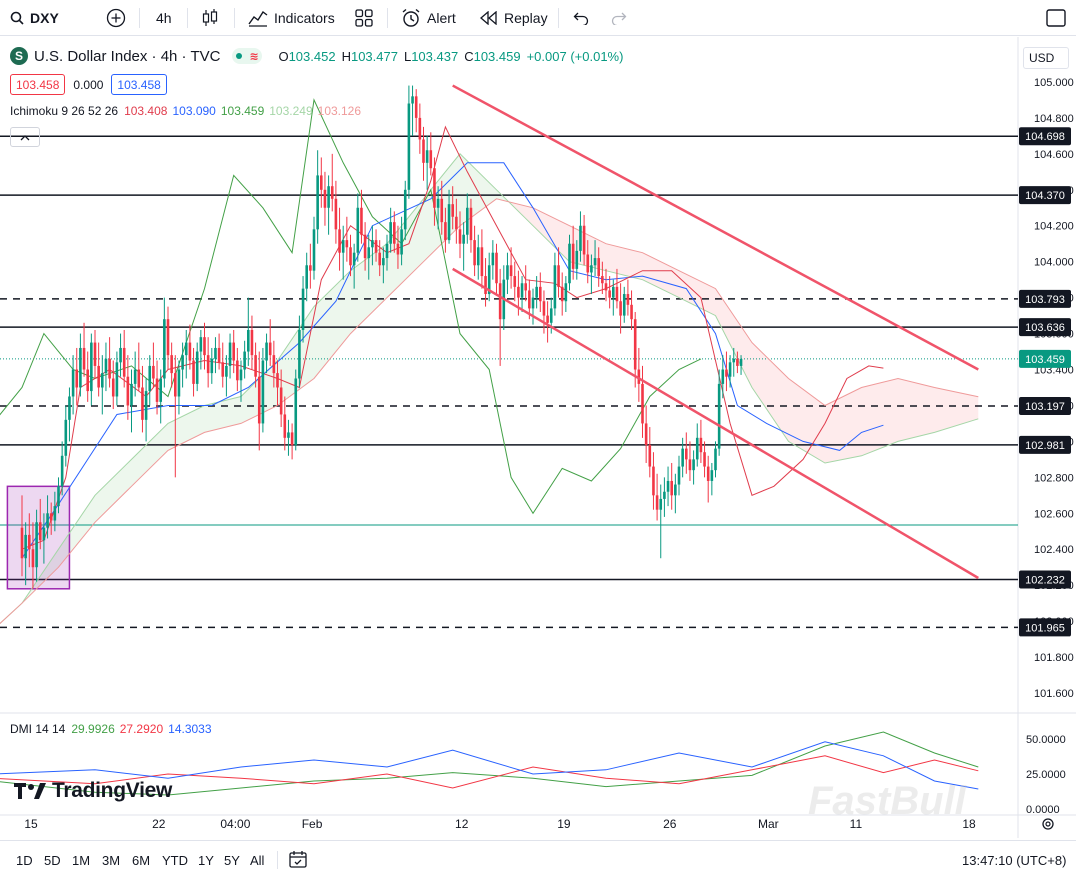 The height and width of the screenshot is (880, 1076). I want to click on buy-price-button: 103.458, so click(139, 84).